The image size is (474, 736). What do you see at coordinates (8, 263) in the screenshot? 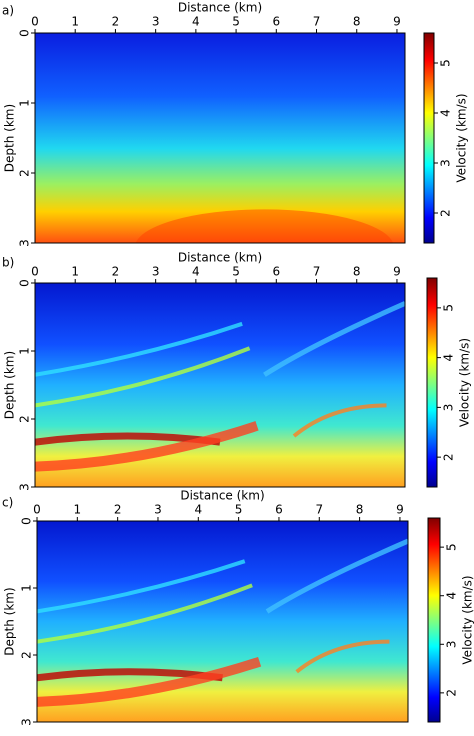
I see `panel-label: b)` at bounding box center [8, 263].